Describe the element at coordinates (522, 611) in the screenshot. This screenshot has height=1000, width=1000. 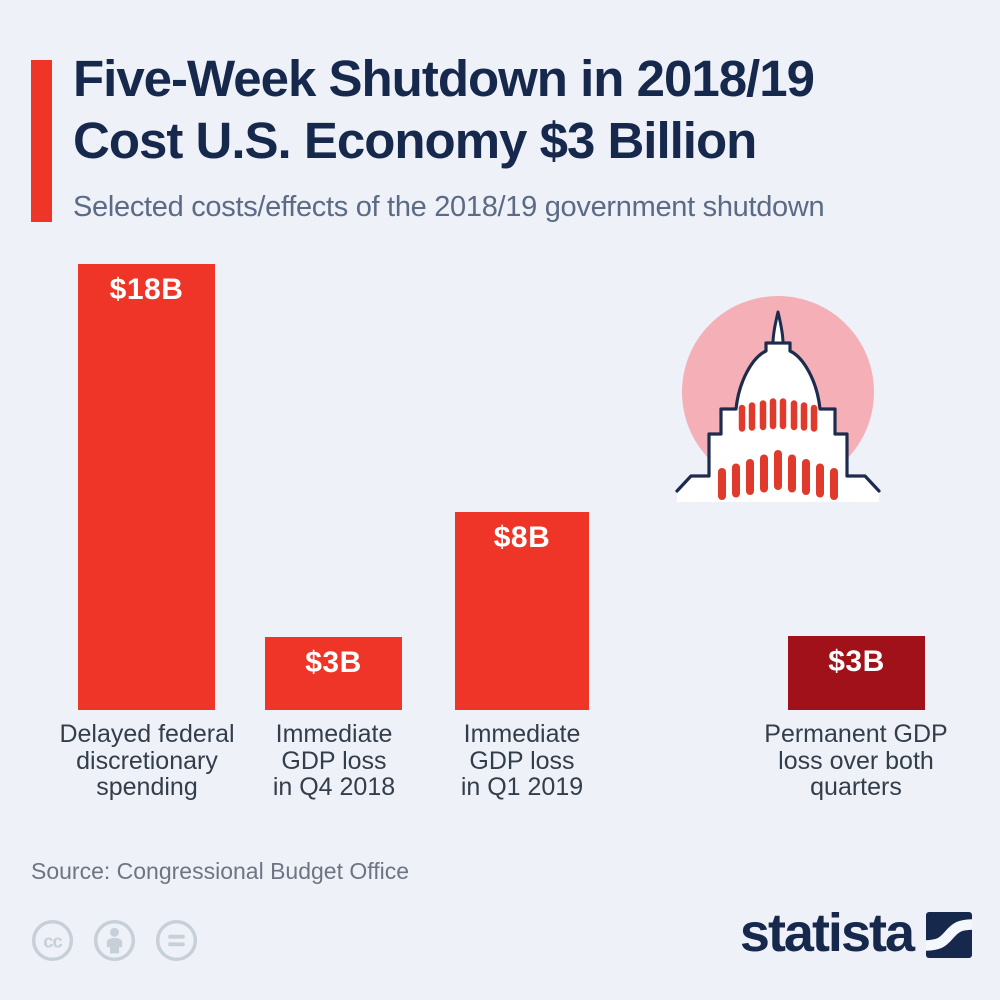
I see `bar-immediate-gdp-loss-q1-2019: $8B` at that location.